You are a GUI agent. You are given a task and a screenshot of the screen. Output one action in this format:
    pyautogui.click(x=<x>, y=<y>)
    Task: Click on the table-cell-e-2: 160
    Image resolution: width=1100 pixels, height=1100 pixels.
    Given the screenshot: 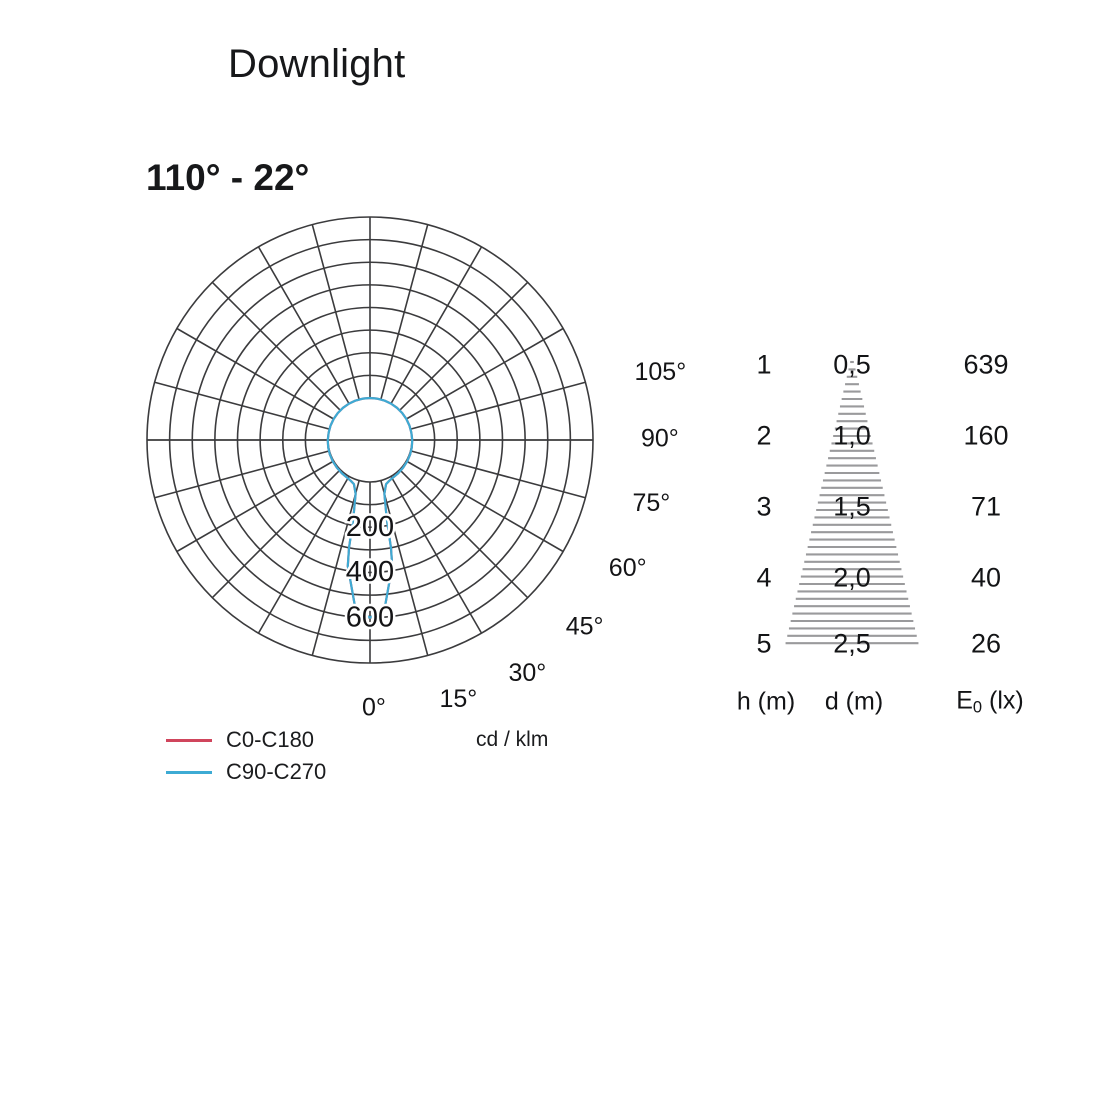 What is the action you would take?
    pyautogui.click(x=986, y=435)
    